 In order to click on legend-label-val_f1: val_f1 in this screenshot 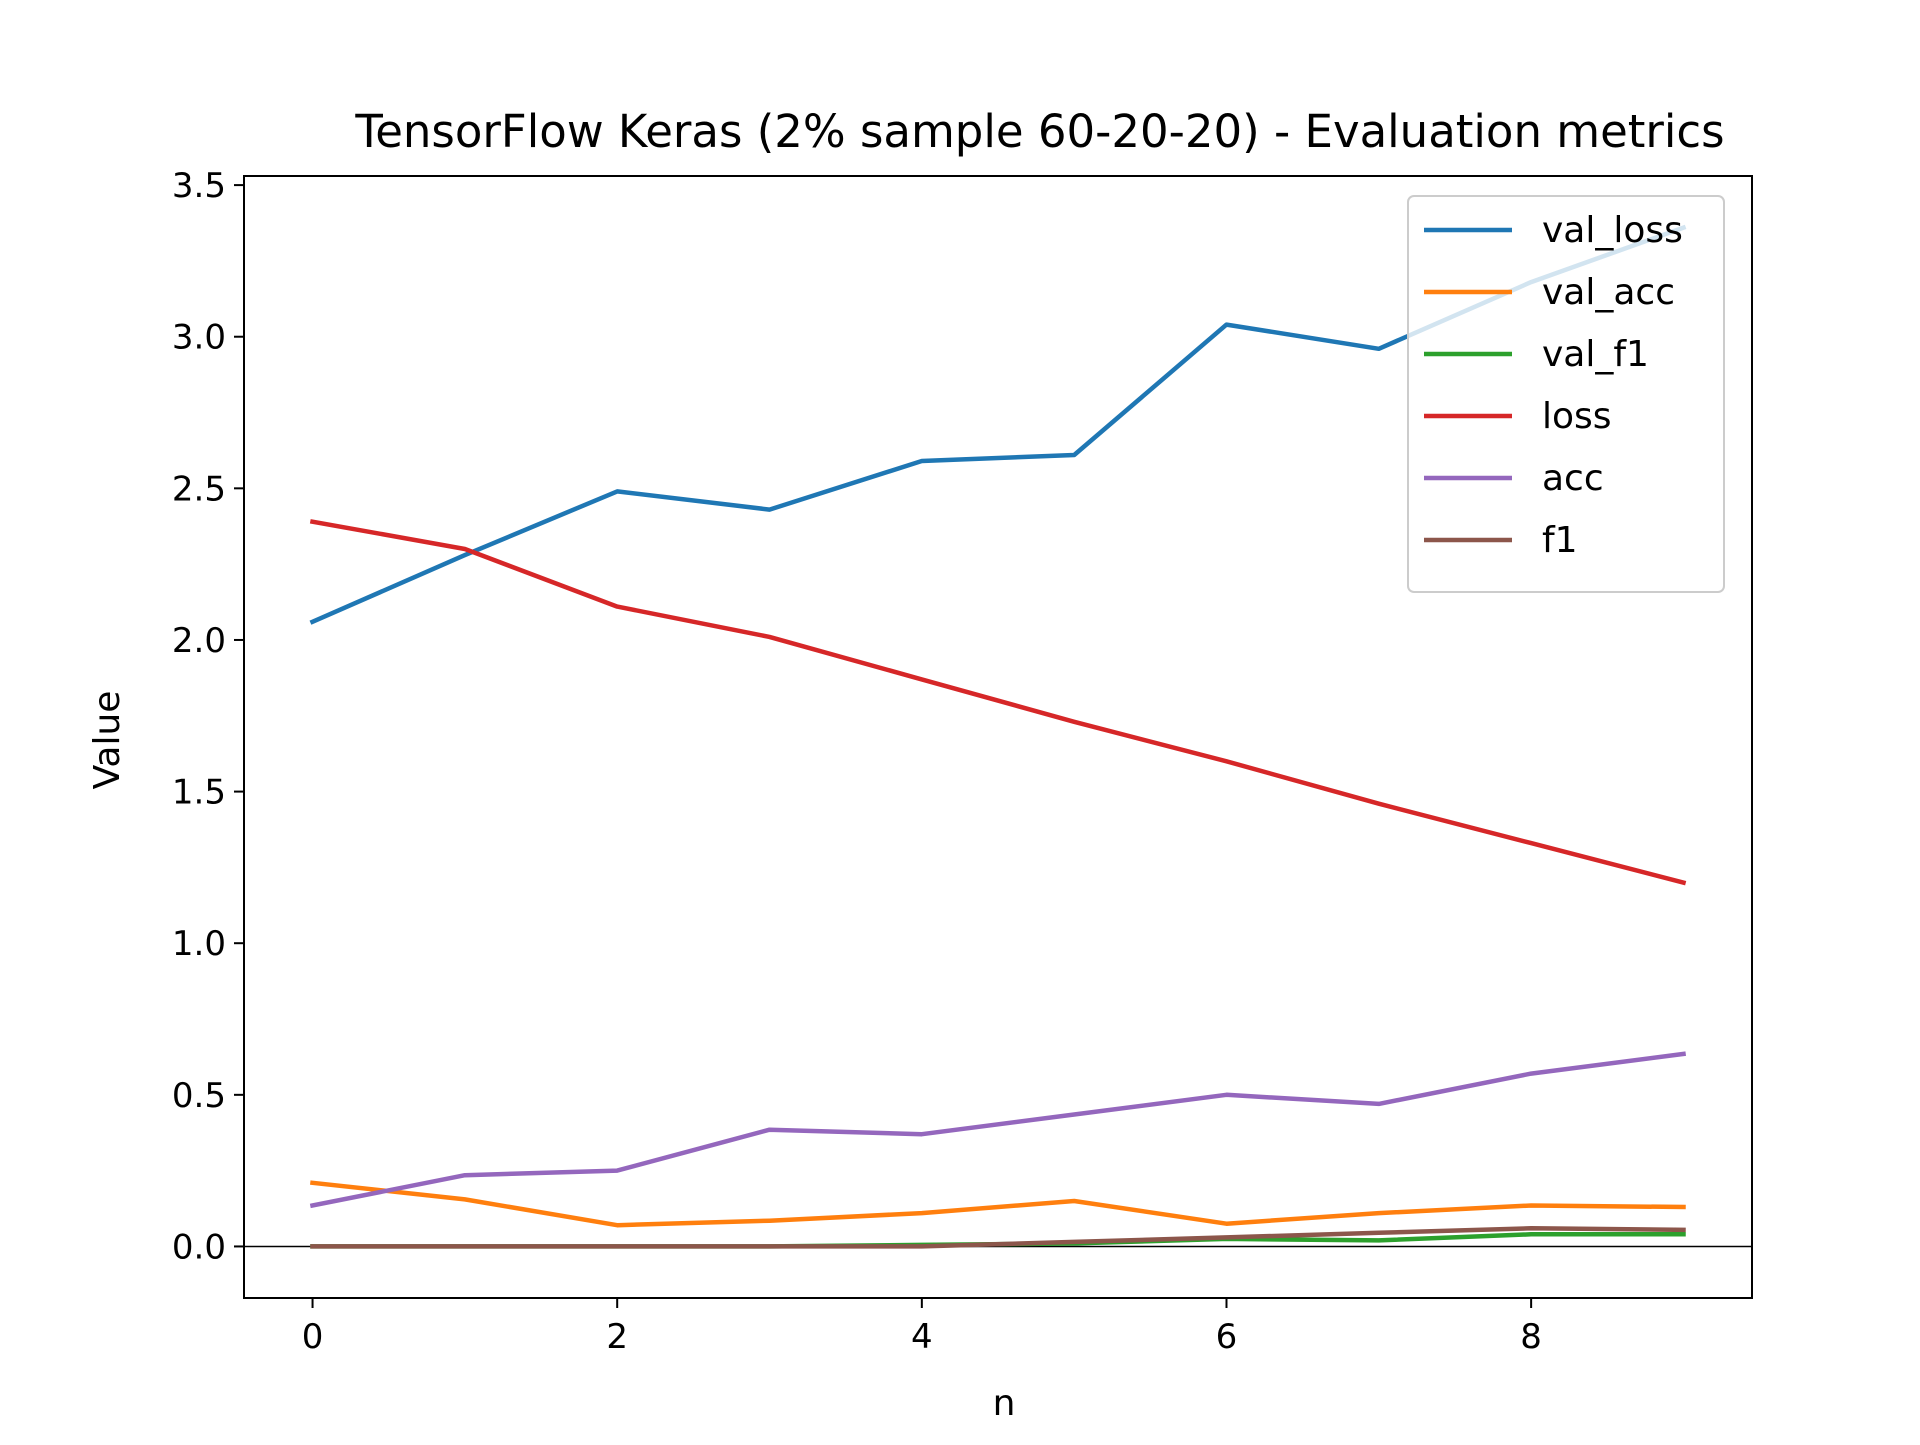, I will do `click(1595, 354)`.